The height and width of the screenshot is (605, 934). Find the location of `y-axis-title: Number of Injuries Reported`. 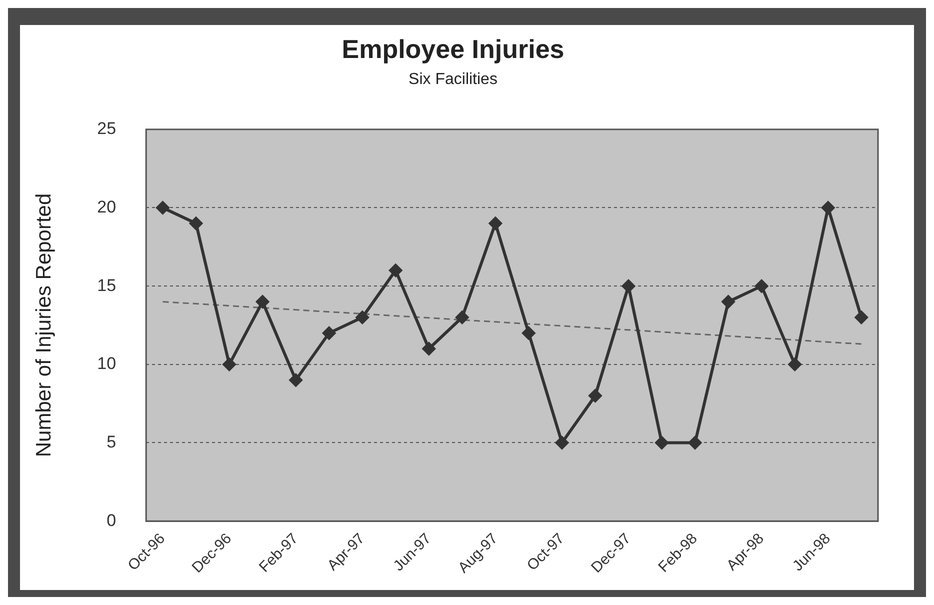

y-axis-title: Number of Injuries Reported is located at coordinates (44, 325).